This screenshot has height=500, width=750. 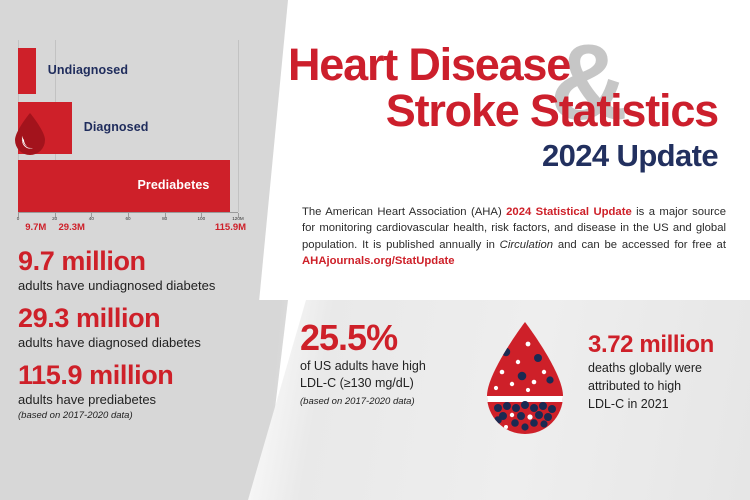 I want to click on title-subtitle: 2024 Update, so click(x=630, y=155).